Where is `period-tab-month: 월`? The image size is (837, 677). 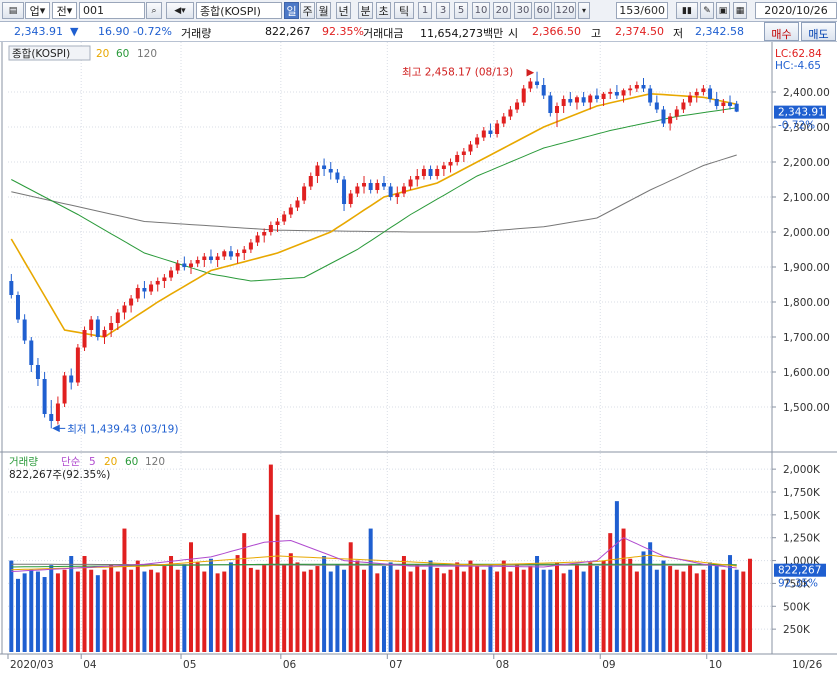
period-tab-month: 월 is located at coordinates (323, 10).